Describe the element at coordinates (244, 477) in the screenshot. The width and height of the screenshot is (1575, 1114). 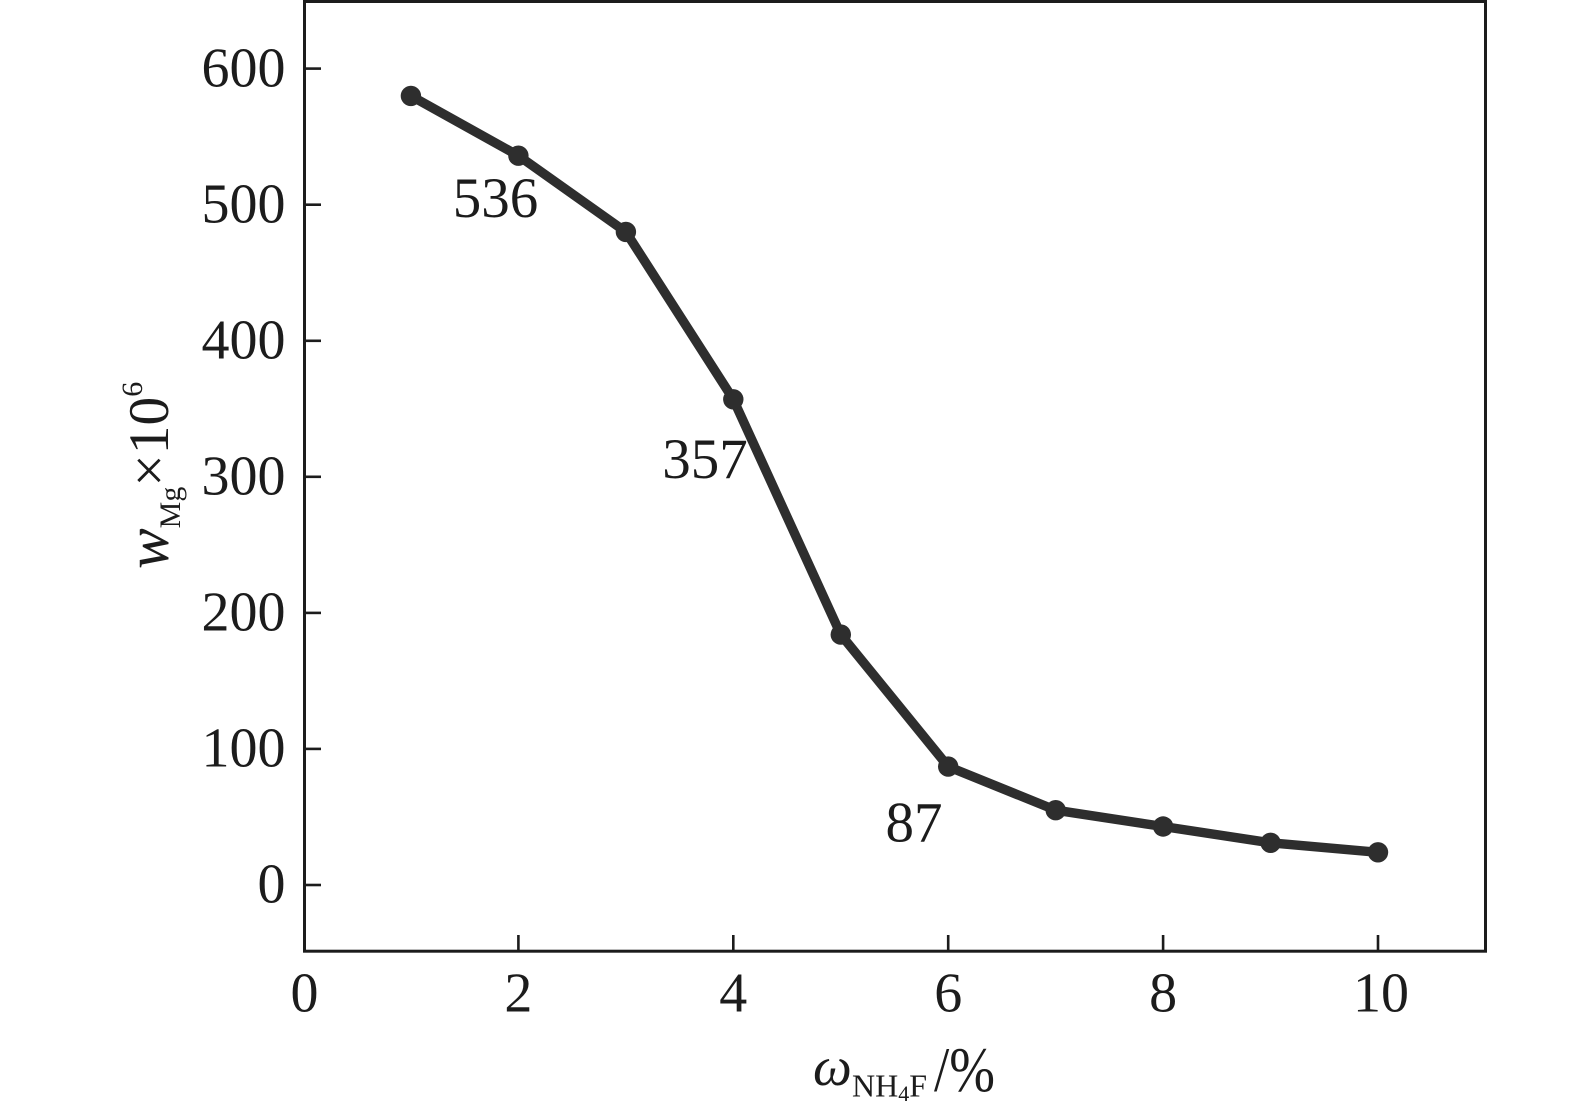
I see `svg-text: 300` at that location.